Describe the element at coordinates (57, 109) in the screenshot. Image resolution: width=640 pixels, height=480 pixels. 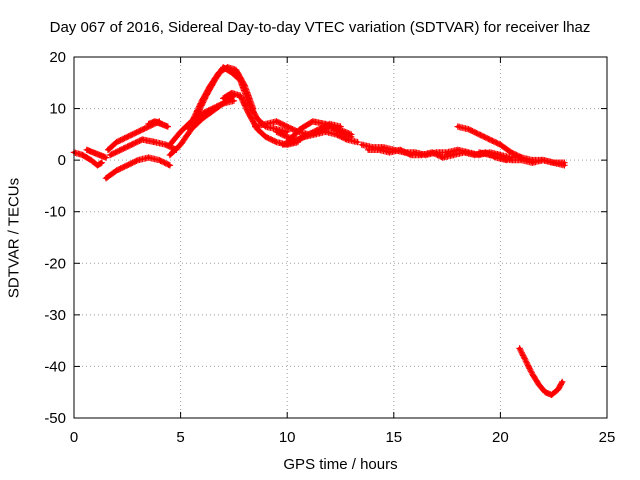
I see `y-tick-label: 10` at that location.